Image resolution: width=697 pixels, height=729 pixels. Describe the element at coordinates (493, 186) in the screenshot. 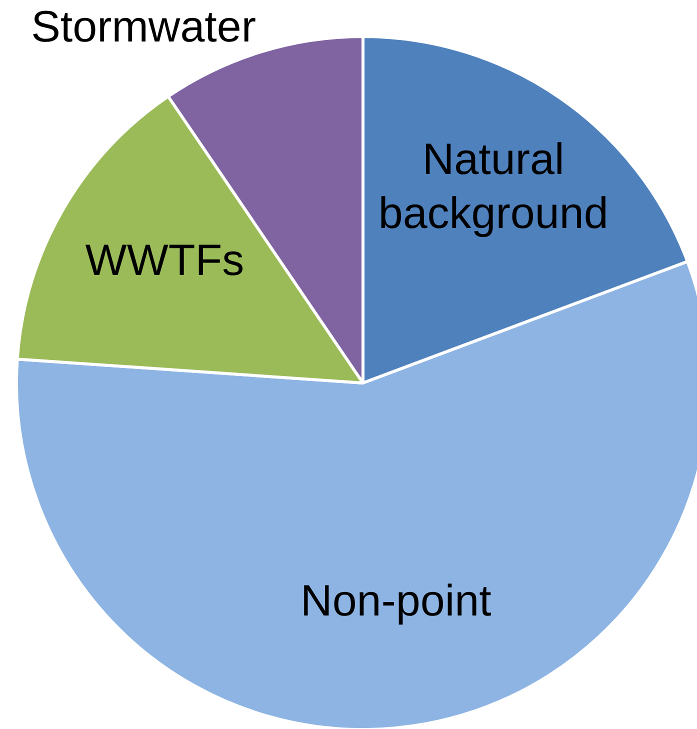

I see `slice-label: Natural background` at that location.